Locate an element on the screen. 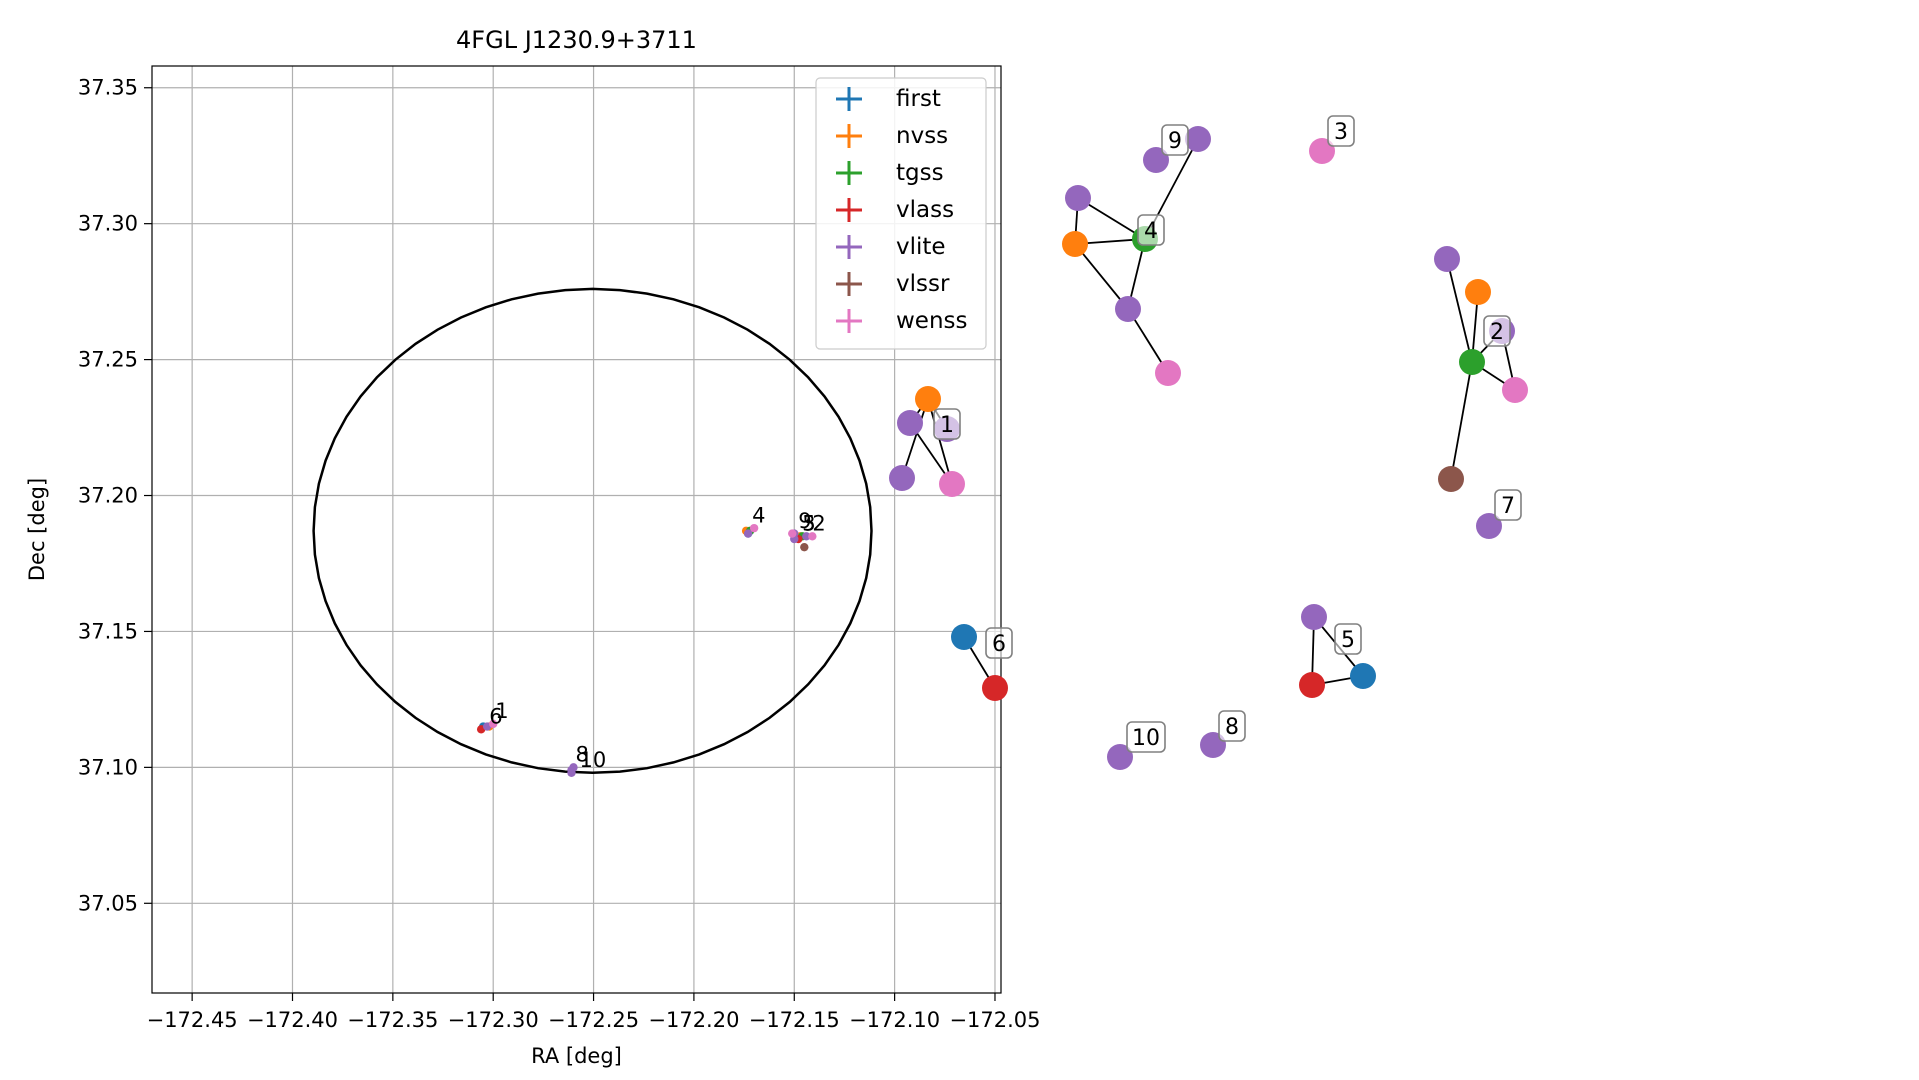 Image resolution: width=1919 pixels, height=1080 pixels. label-text: 1 is located at coordinates (947, 425).